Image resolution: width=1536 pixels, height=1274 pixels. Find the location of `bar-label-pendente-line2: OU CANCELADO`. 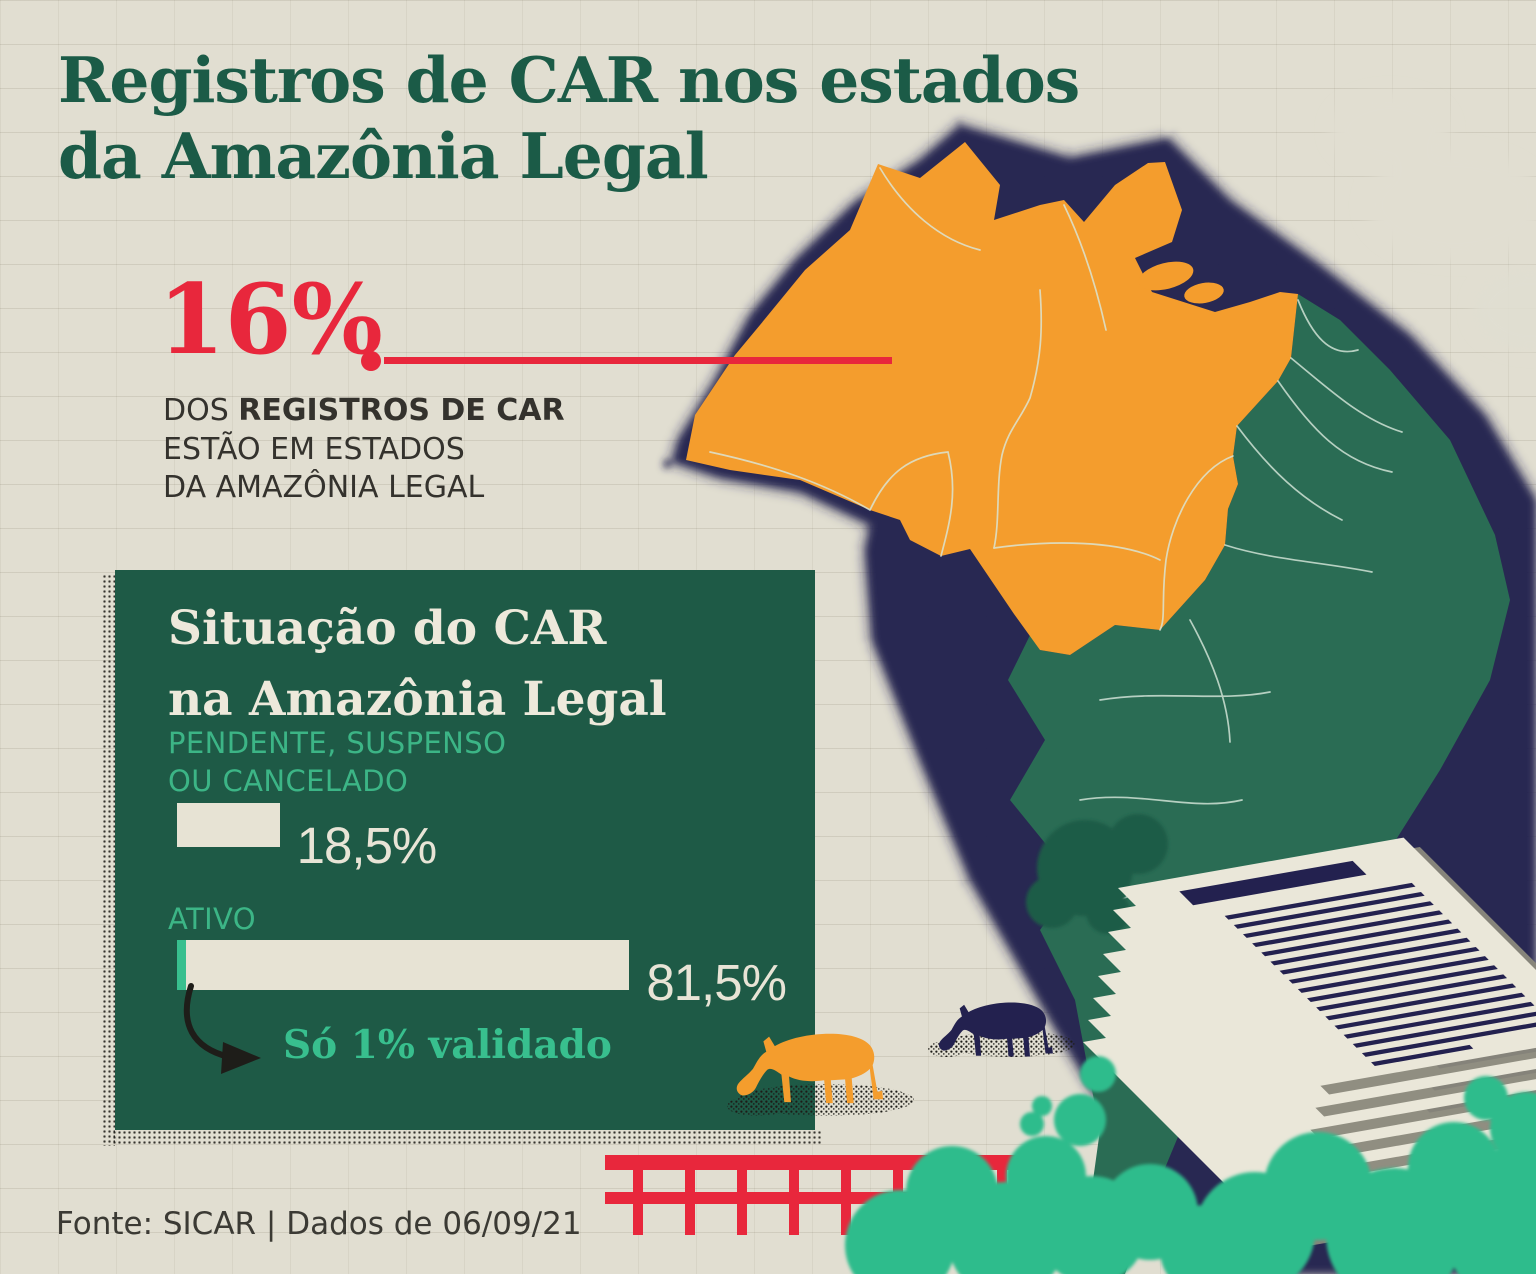

bar-label-pendente-line2: OU CANCELADO is located at coordinates (288, 780).